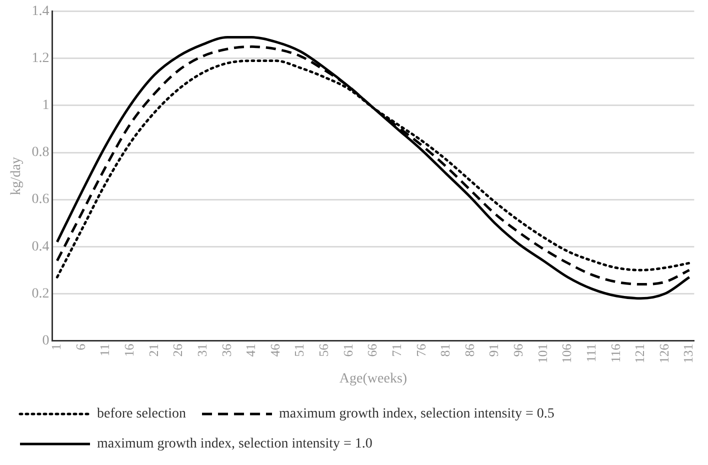 This screenshot has height=465, width=708. What do you see at coordinates (640, 354) in the screenshot?
I see `x-tick-label: 121` at bounding box center [640, 354].